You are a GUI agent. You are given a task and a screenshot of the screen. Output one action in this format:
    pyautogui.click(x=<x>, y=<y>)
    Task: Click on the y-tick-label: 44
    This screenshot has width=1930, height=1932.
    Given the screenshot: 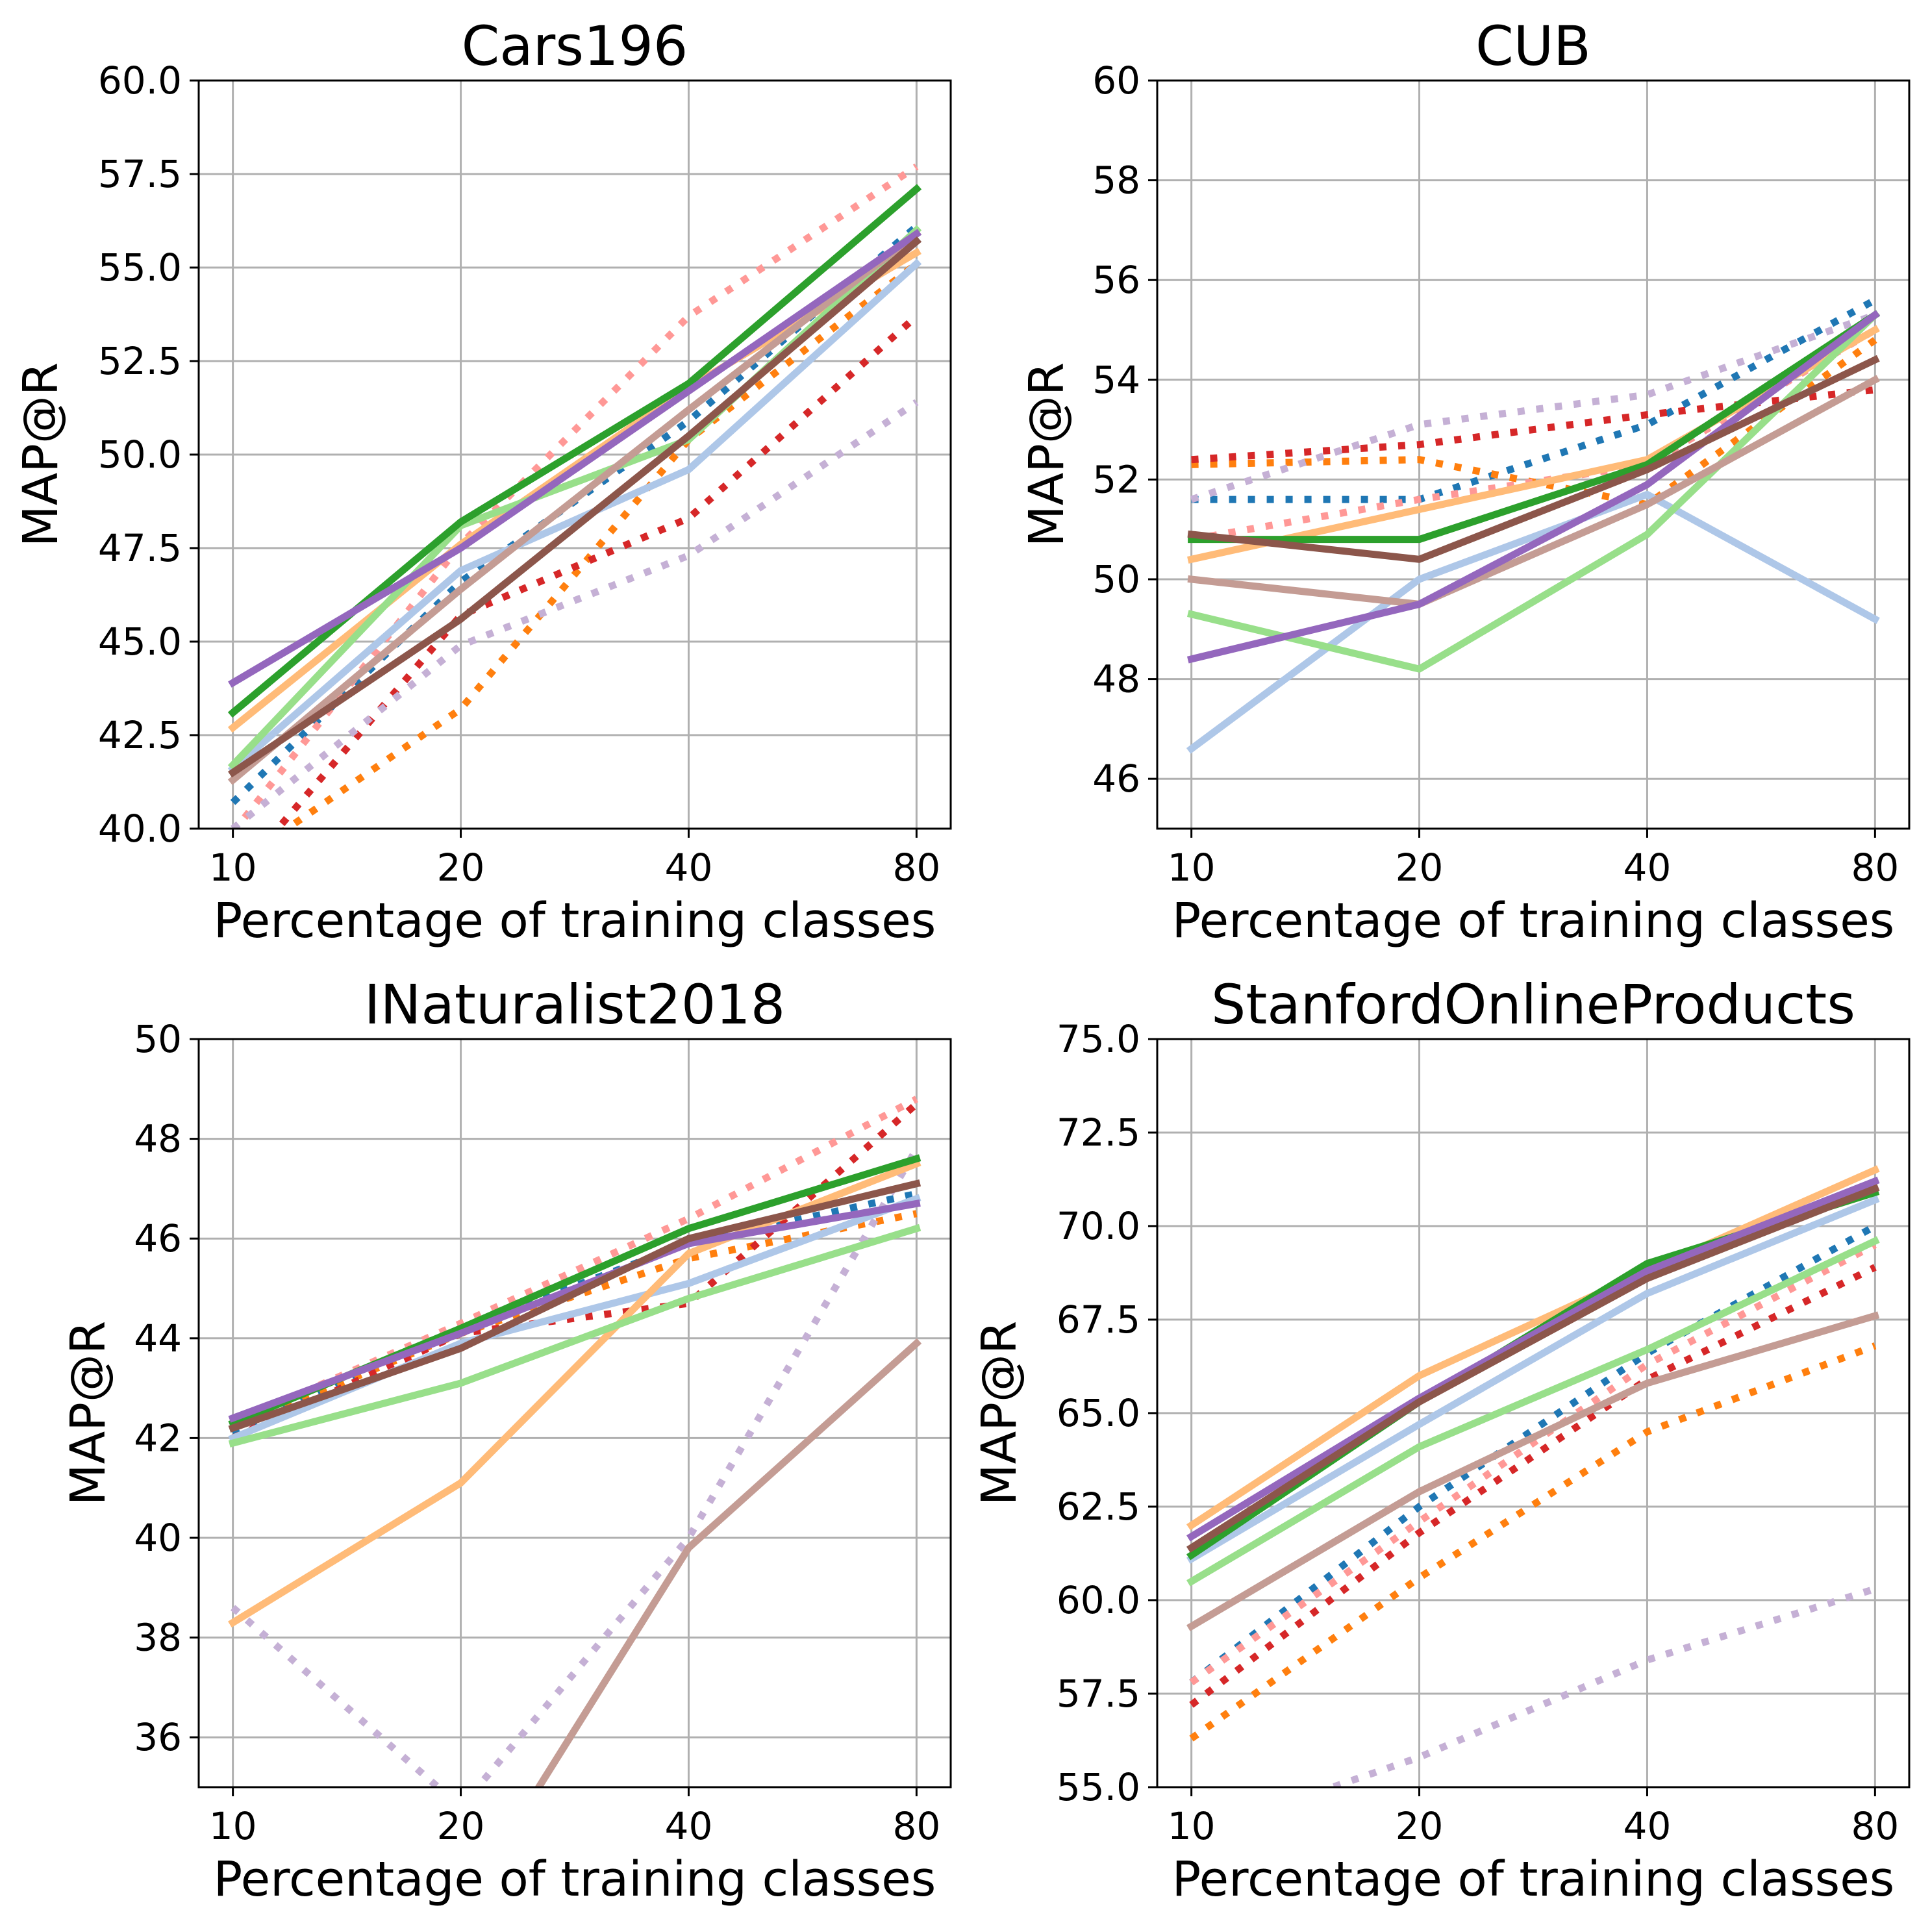 What is the action you would take?
    pyautogui.click(x=158, y=1338)
    